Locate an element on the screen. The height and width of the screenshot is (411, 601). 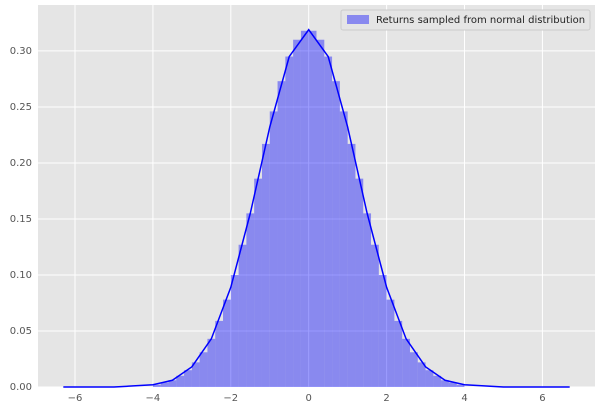
legend-label: Returns sampled from normal distribution is located at coordinates (480, 20).